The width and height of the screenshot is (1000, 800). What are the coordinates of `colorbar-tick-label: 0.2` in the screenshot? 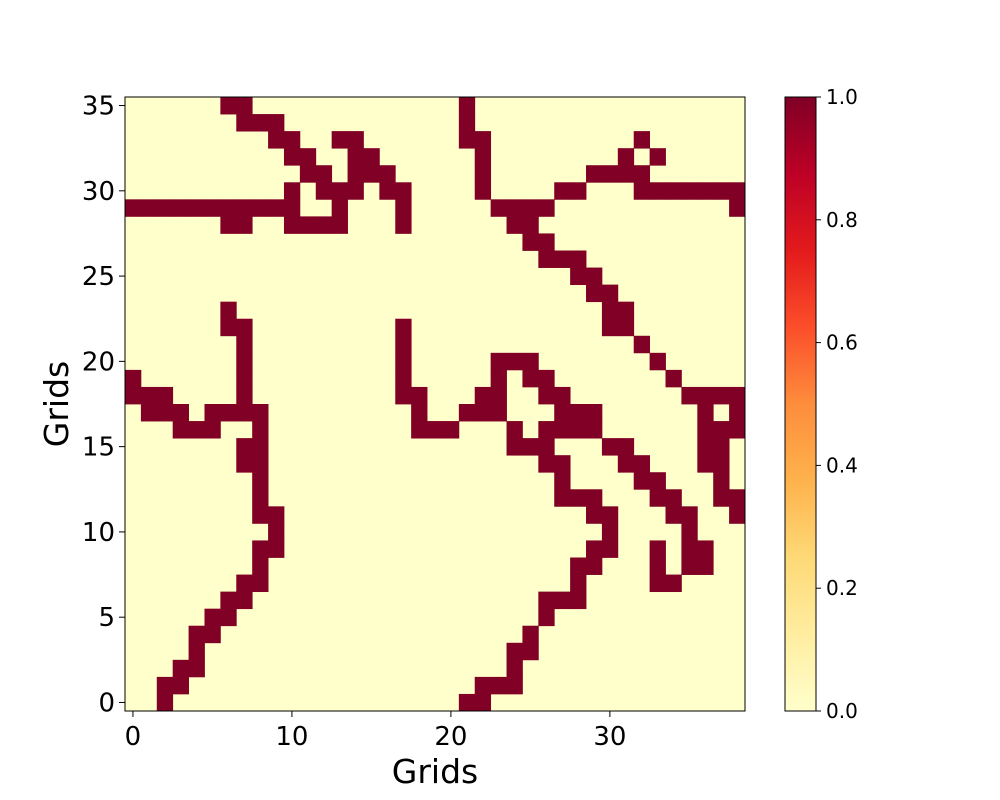 It's located at (842, 588).